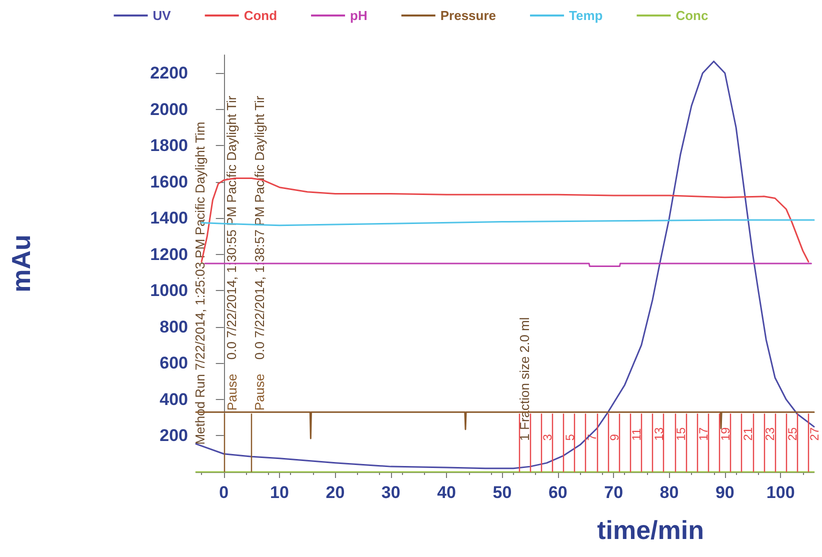 This screenshot has width=822, height=557. What do you see at coordinates (669, 492) in the screenshot?
I see `x-tick-label: 80` at bounding box center [669, 492].